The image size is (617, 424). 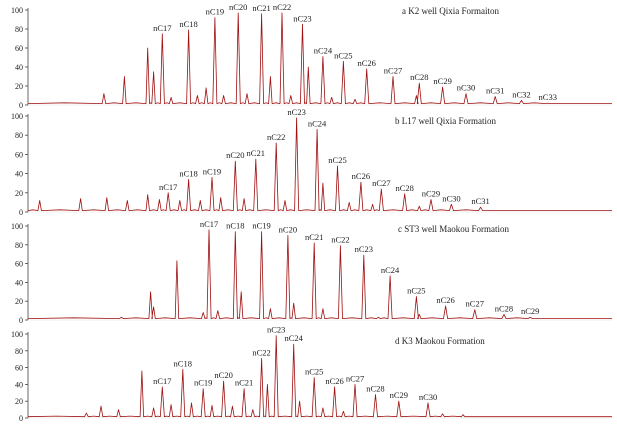 I want to click on panel-title: c ST3 well Maokou Formation, so click(x=453, y=229).